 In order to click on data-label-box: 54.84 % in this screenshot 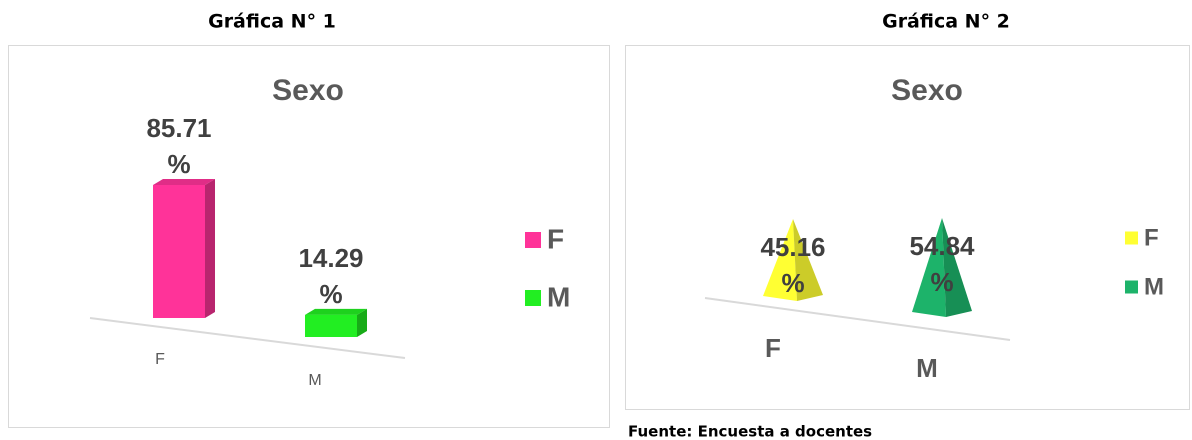, I will do `click(942, 264)`.